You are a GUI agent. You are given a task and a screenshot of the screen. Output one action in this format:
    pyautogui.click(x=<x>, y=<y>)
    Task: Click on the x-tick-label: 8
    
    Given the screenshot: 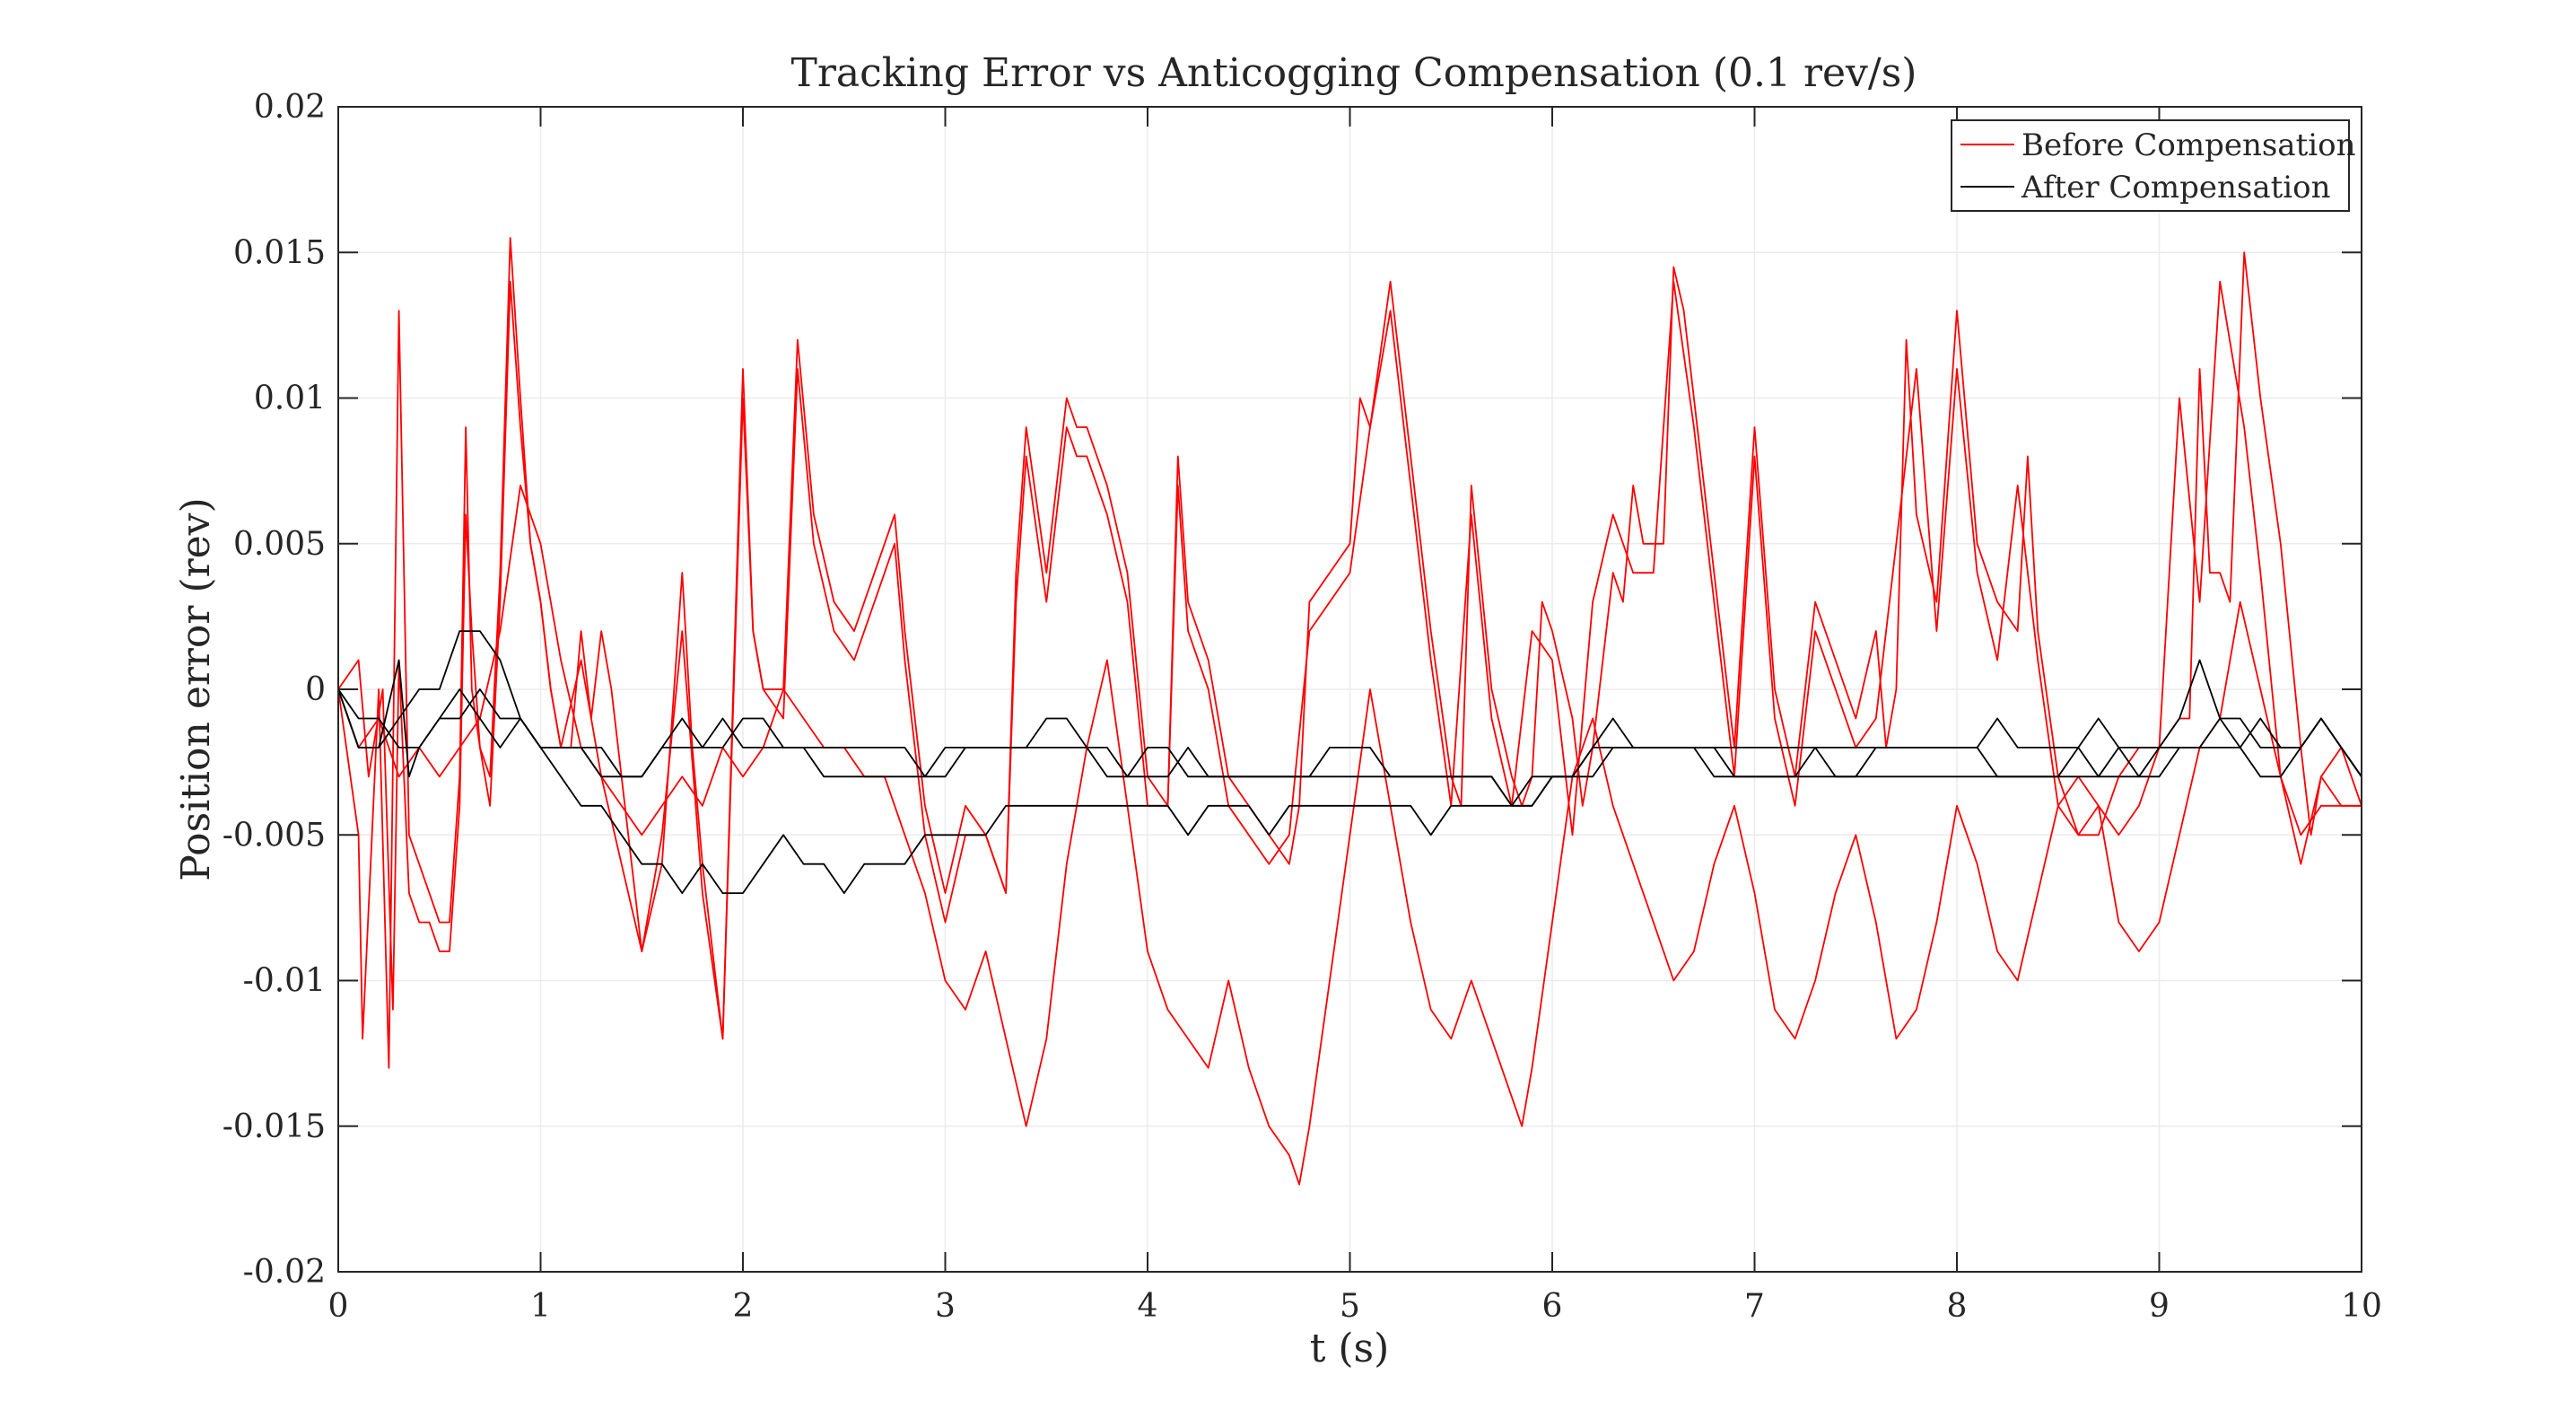 What is the action you would take?
    pyautogui.click(x=1958, y=1307)
    